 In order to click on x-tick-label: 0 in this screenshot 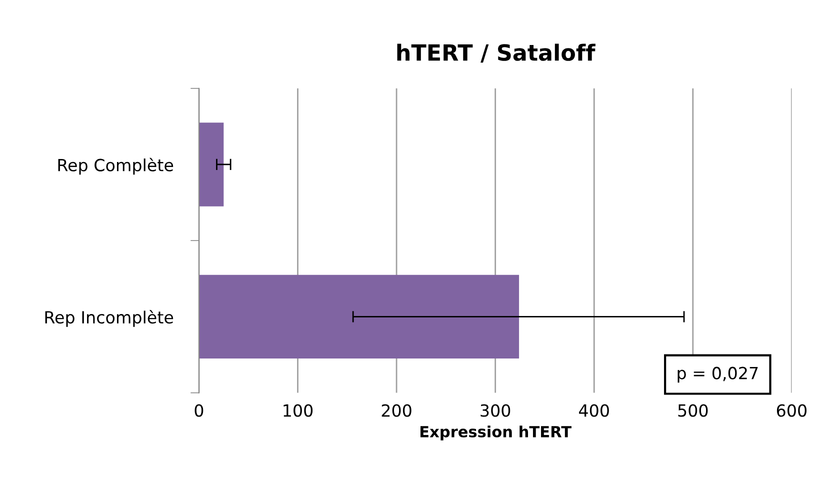, I will do `click(199, 410)`.